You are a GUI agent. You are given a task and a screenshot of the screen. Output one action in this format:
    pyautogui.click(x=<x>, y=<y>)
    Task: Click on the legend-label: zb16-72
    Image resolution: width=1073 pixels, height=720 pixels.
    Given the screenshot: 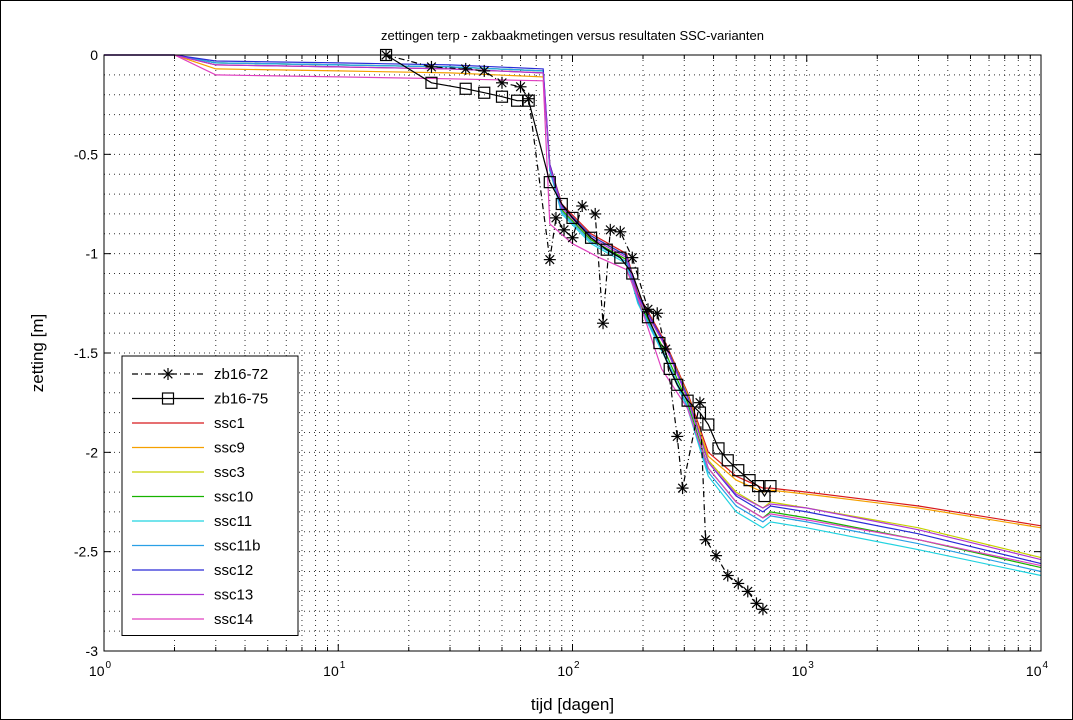 What is the action you would take?
    pyautogui.click(x=241, y=374)
    